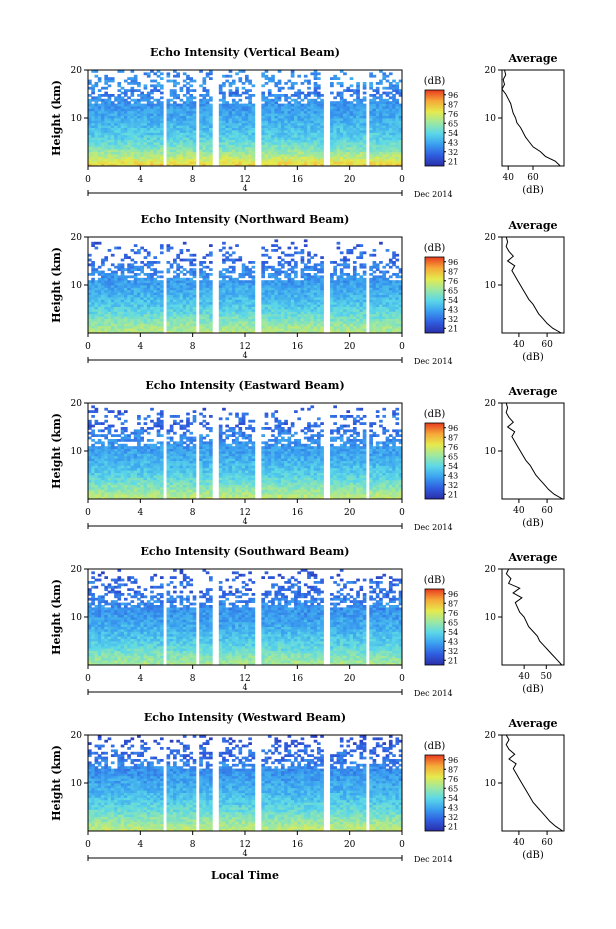 The width and height of the screenshot is (616, 929). What do you see at coordinates (56, 118) in the screenshot?
I see `y-axis-label: Height (km)` at bounding box center [56, 118].